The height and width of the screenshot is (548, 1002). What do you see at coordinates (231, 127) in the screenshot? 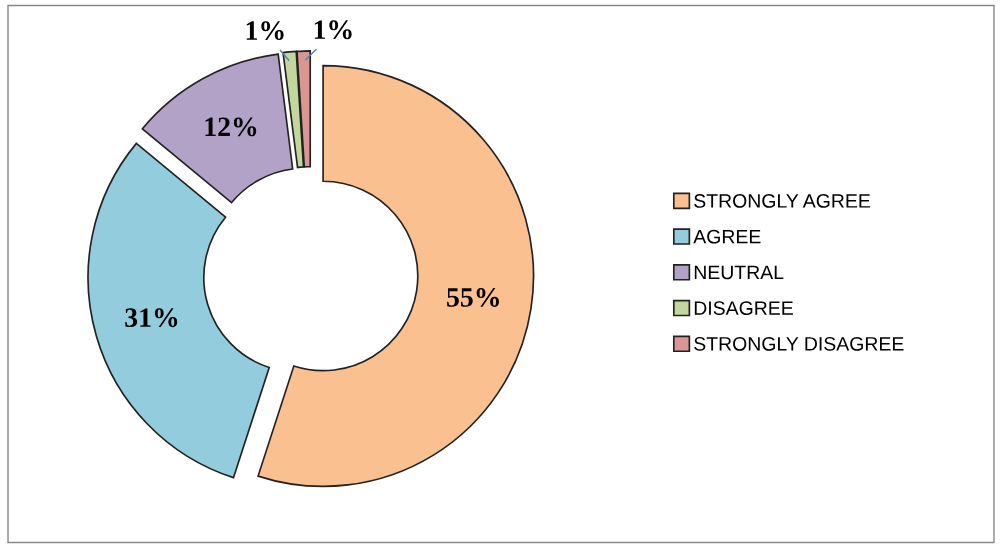
I see `data-label: 12%` at bounding box center [231, 127].